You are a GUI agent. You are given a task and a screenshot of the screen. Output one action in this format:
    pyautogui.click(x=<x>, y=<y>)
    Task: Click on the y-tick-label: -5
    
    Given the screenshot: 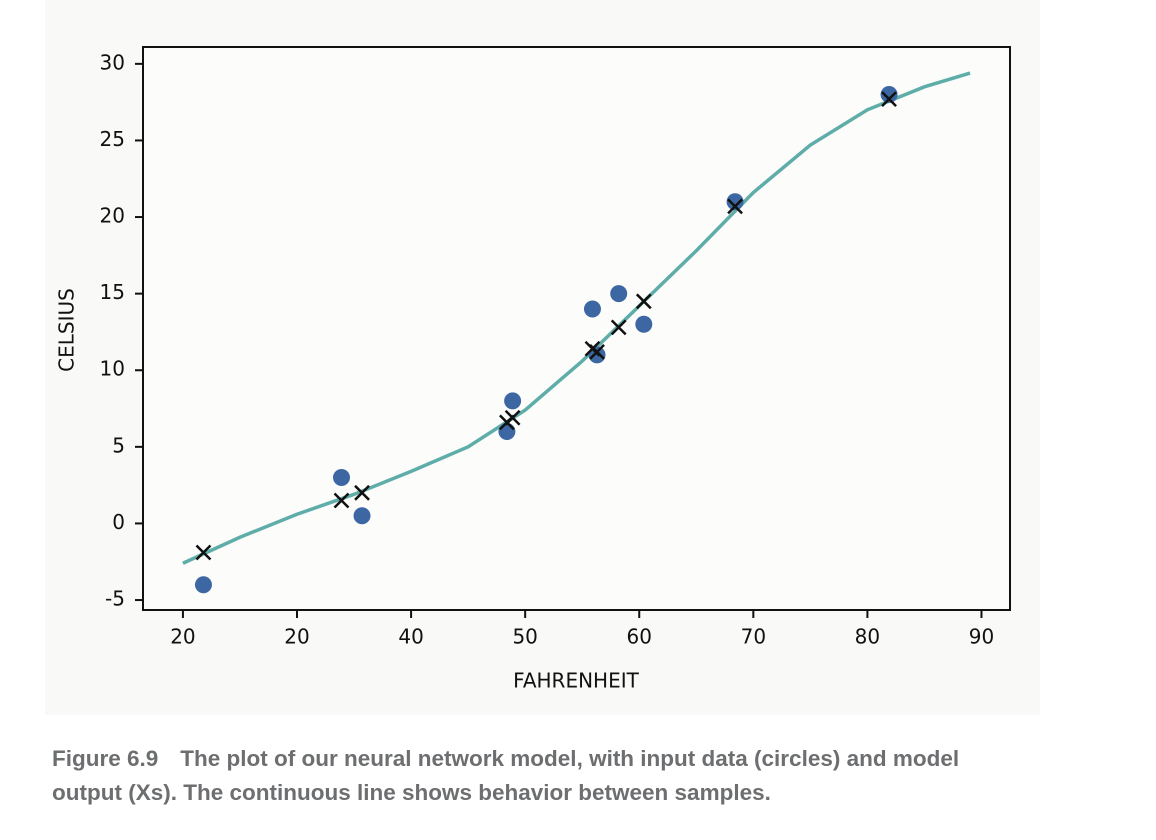 What is the action you would take?
    pyautogui.click(x=115, y=599)
    